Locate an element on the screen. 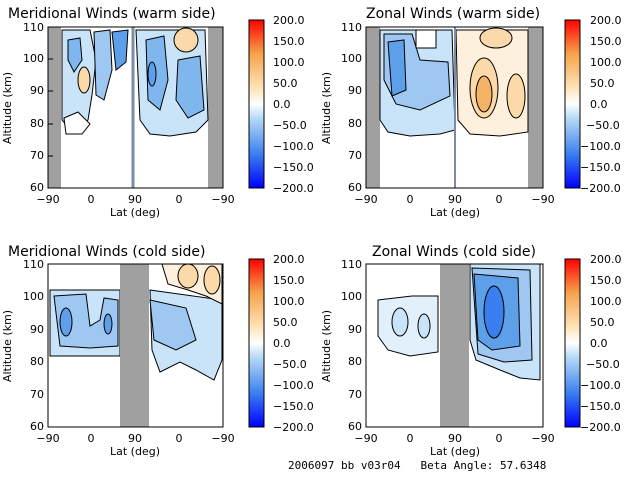 This screenshot has height=480, width=640. panel-title: Meridional Winds (warm side) is located at coordinates (112, 14).